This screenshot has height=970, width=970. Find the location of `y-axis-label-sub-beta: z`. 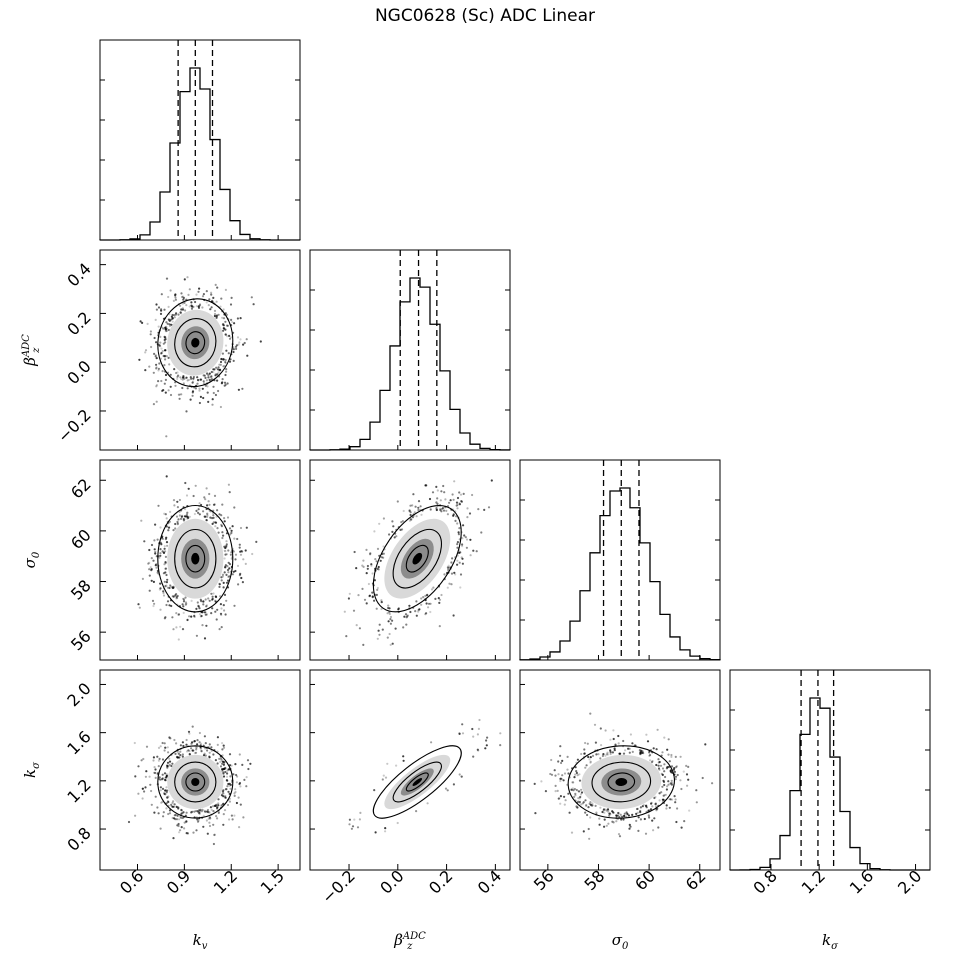

y-axis-label-sub-beta: z is located at coordinates (36, 350).